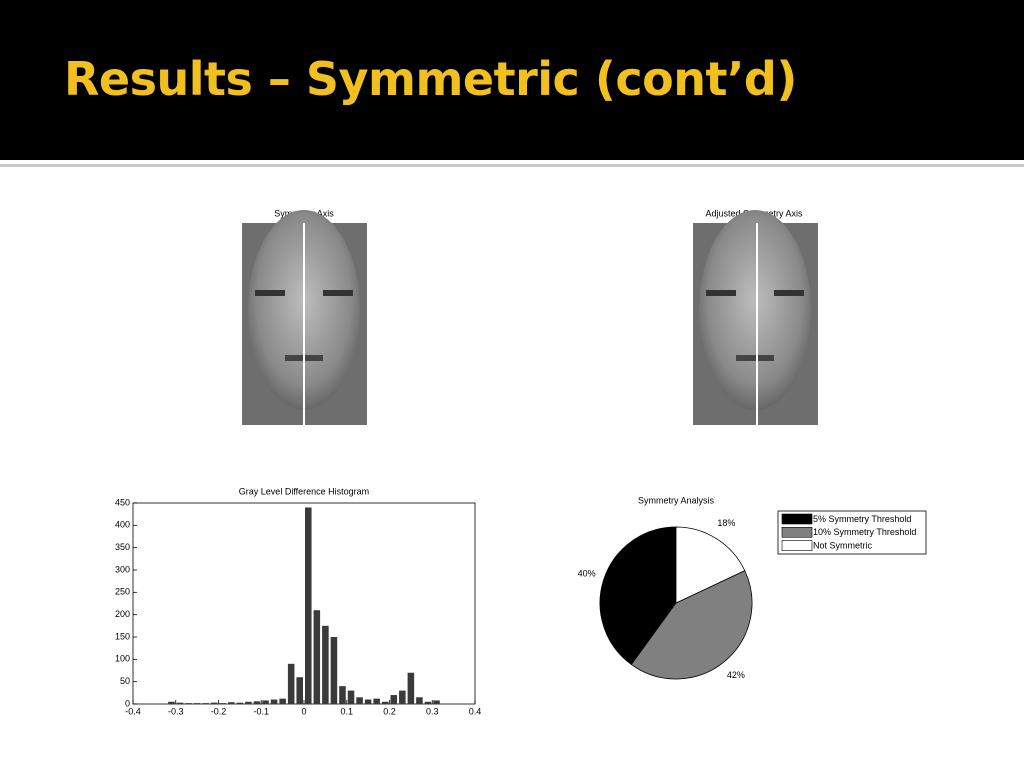  I want to click on x-tick-label: -0.2, so click(219, 711).